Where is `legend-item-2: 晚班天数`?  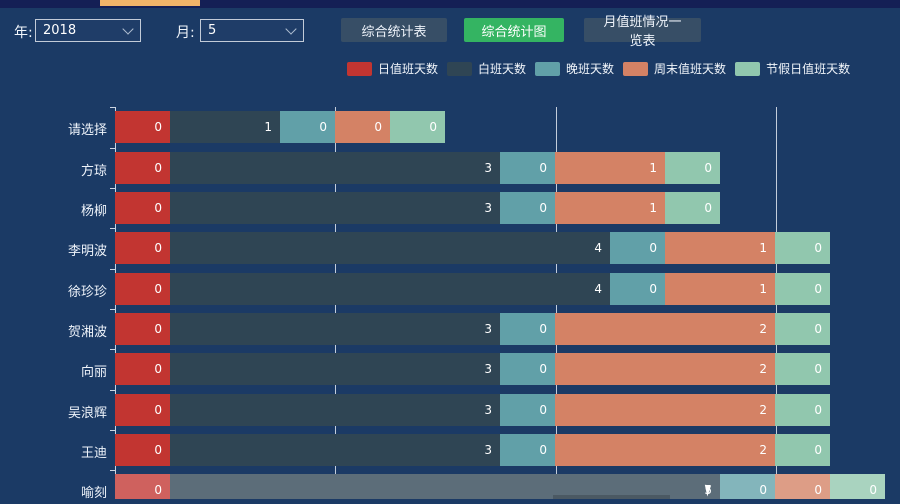 legend-item-2: 晚班天数 is located at coordinates (574, 68).